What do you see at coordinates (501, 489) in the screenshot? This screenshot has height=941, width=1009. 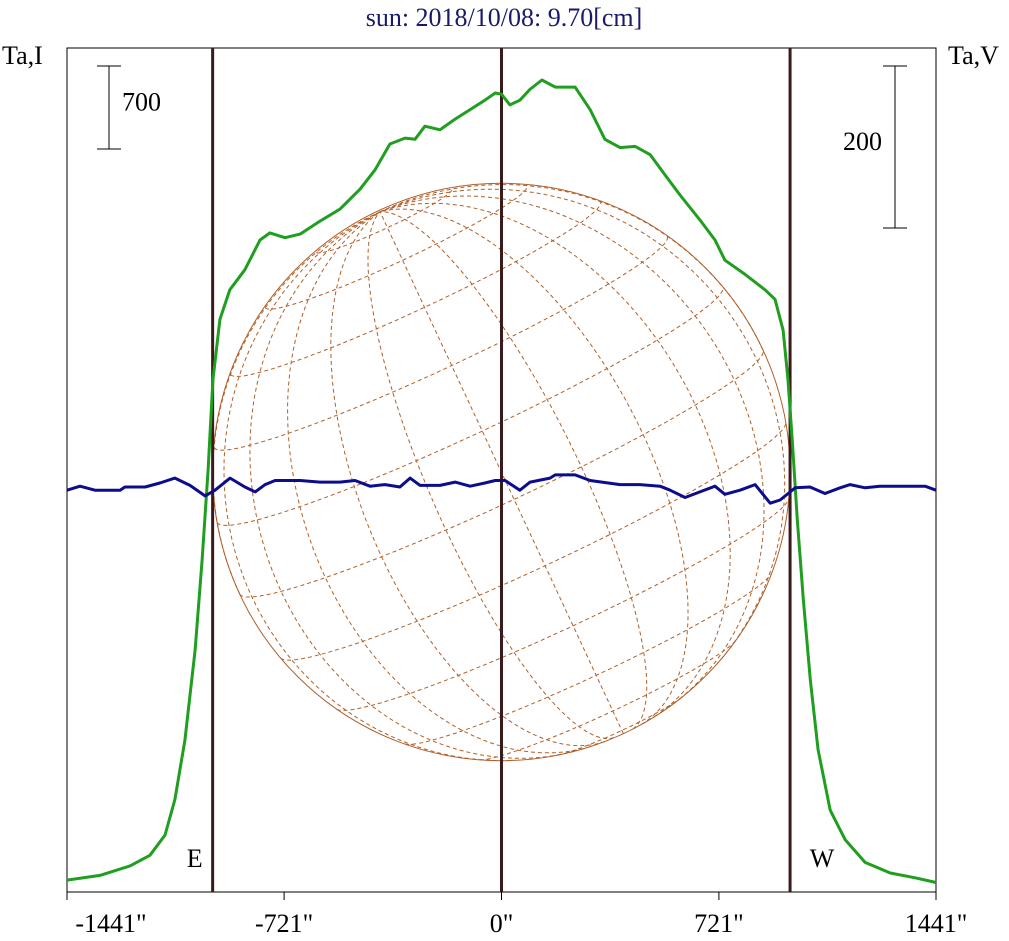 I see `series-line` at bounding box center [501, 489].